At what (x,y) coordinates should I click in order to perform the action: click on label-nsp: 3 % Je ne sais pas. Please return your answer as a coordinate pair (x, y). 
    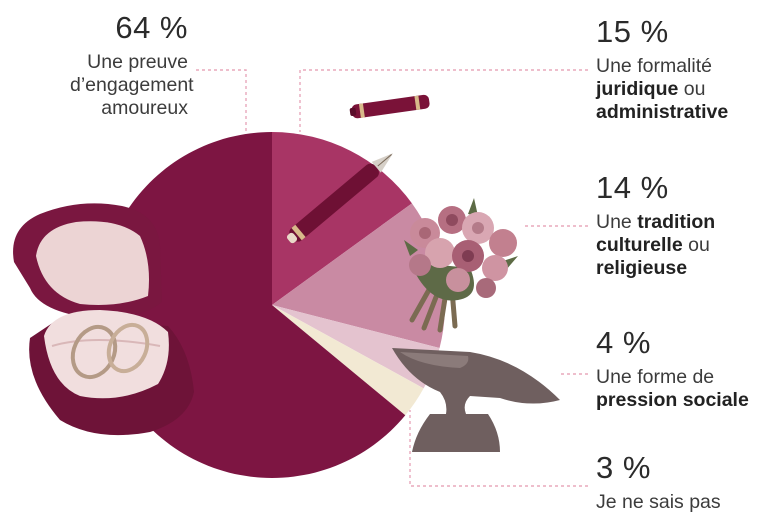
    Looking at the image, I should click on (658, 482).